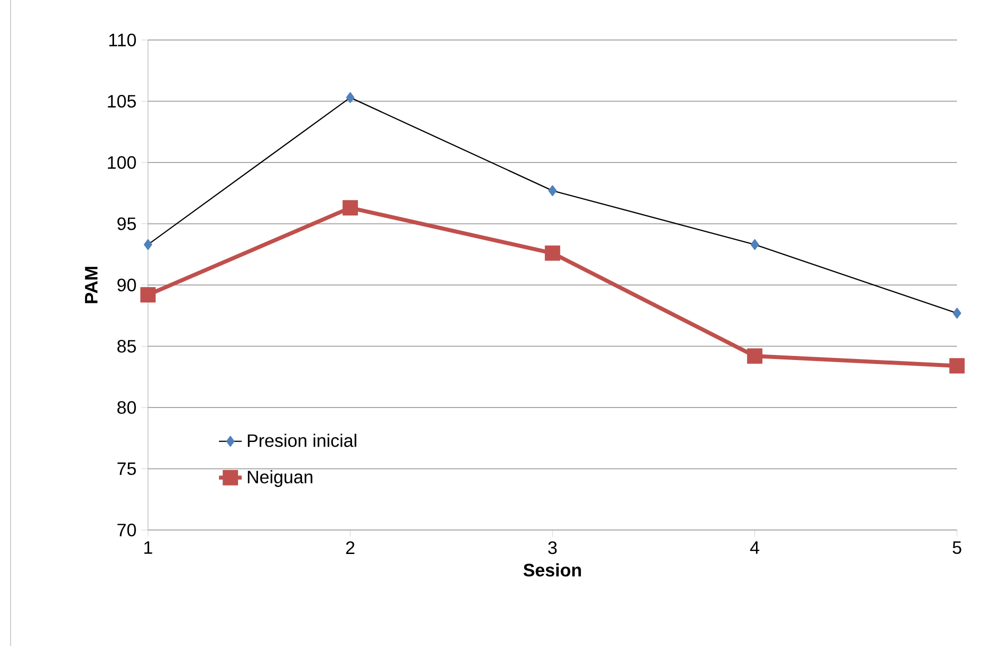 This screenshot has height=646, width=985. I want to click on y-tick-label: 70, so click(127, 530).